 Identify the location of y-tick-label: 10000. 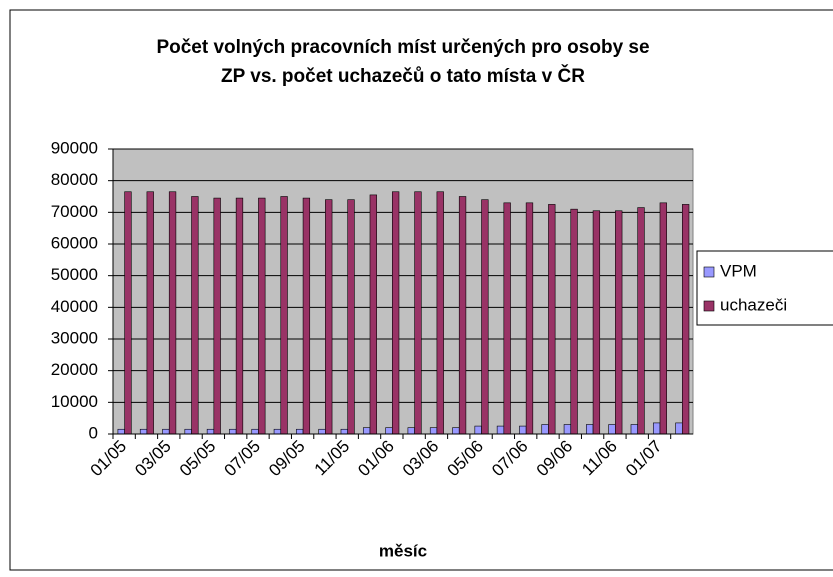
(74, 401).